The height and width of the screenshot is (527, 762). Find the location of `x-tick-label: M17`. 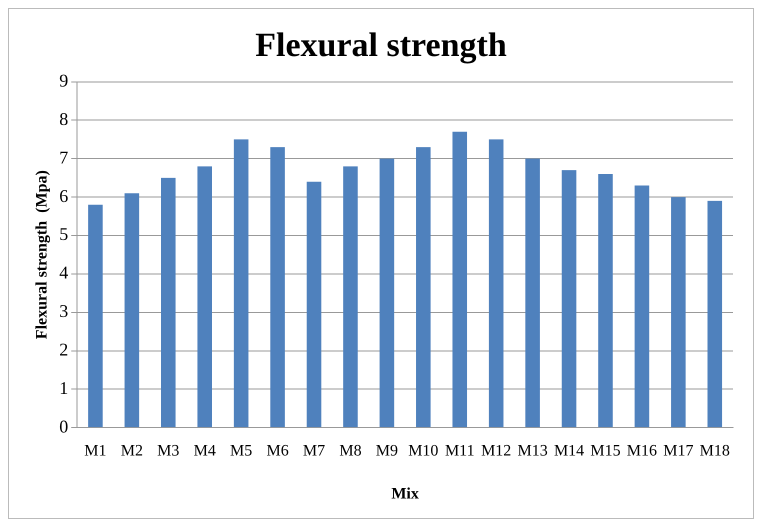

x-tick-label: M17 is located at coordinates (678, 451).